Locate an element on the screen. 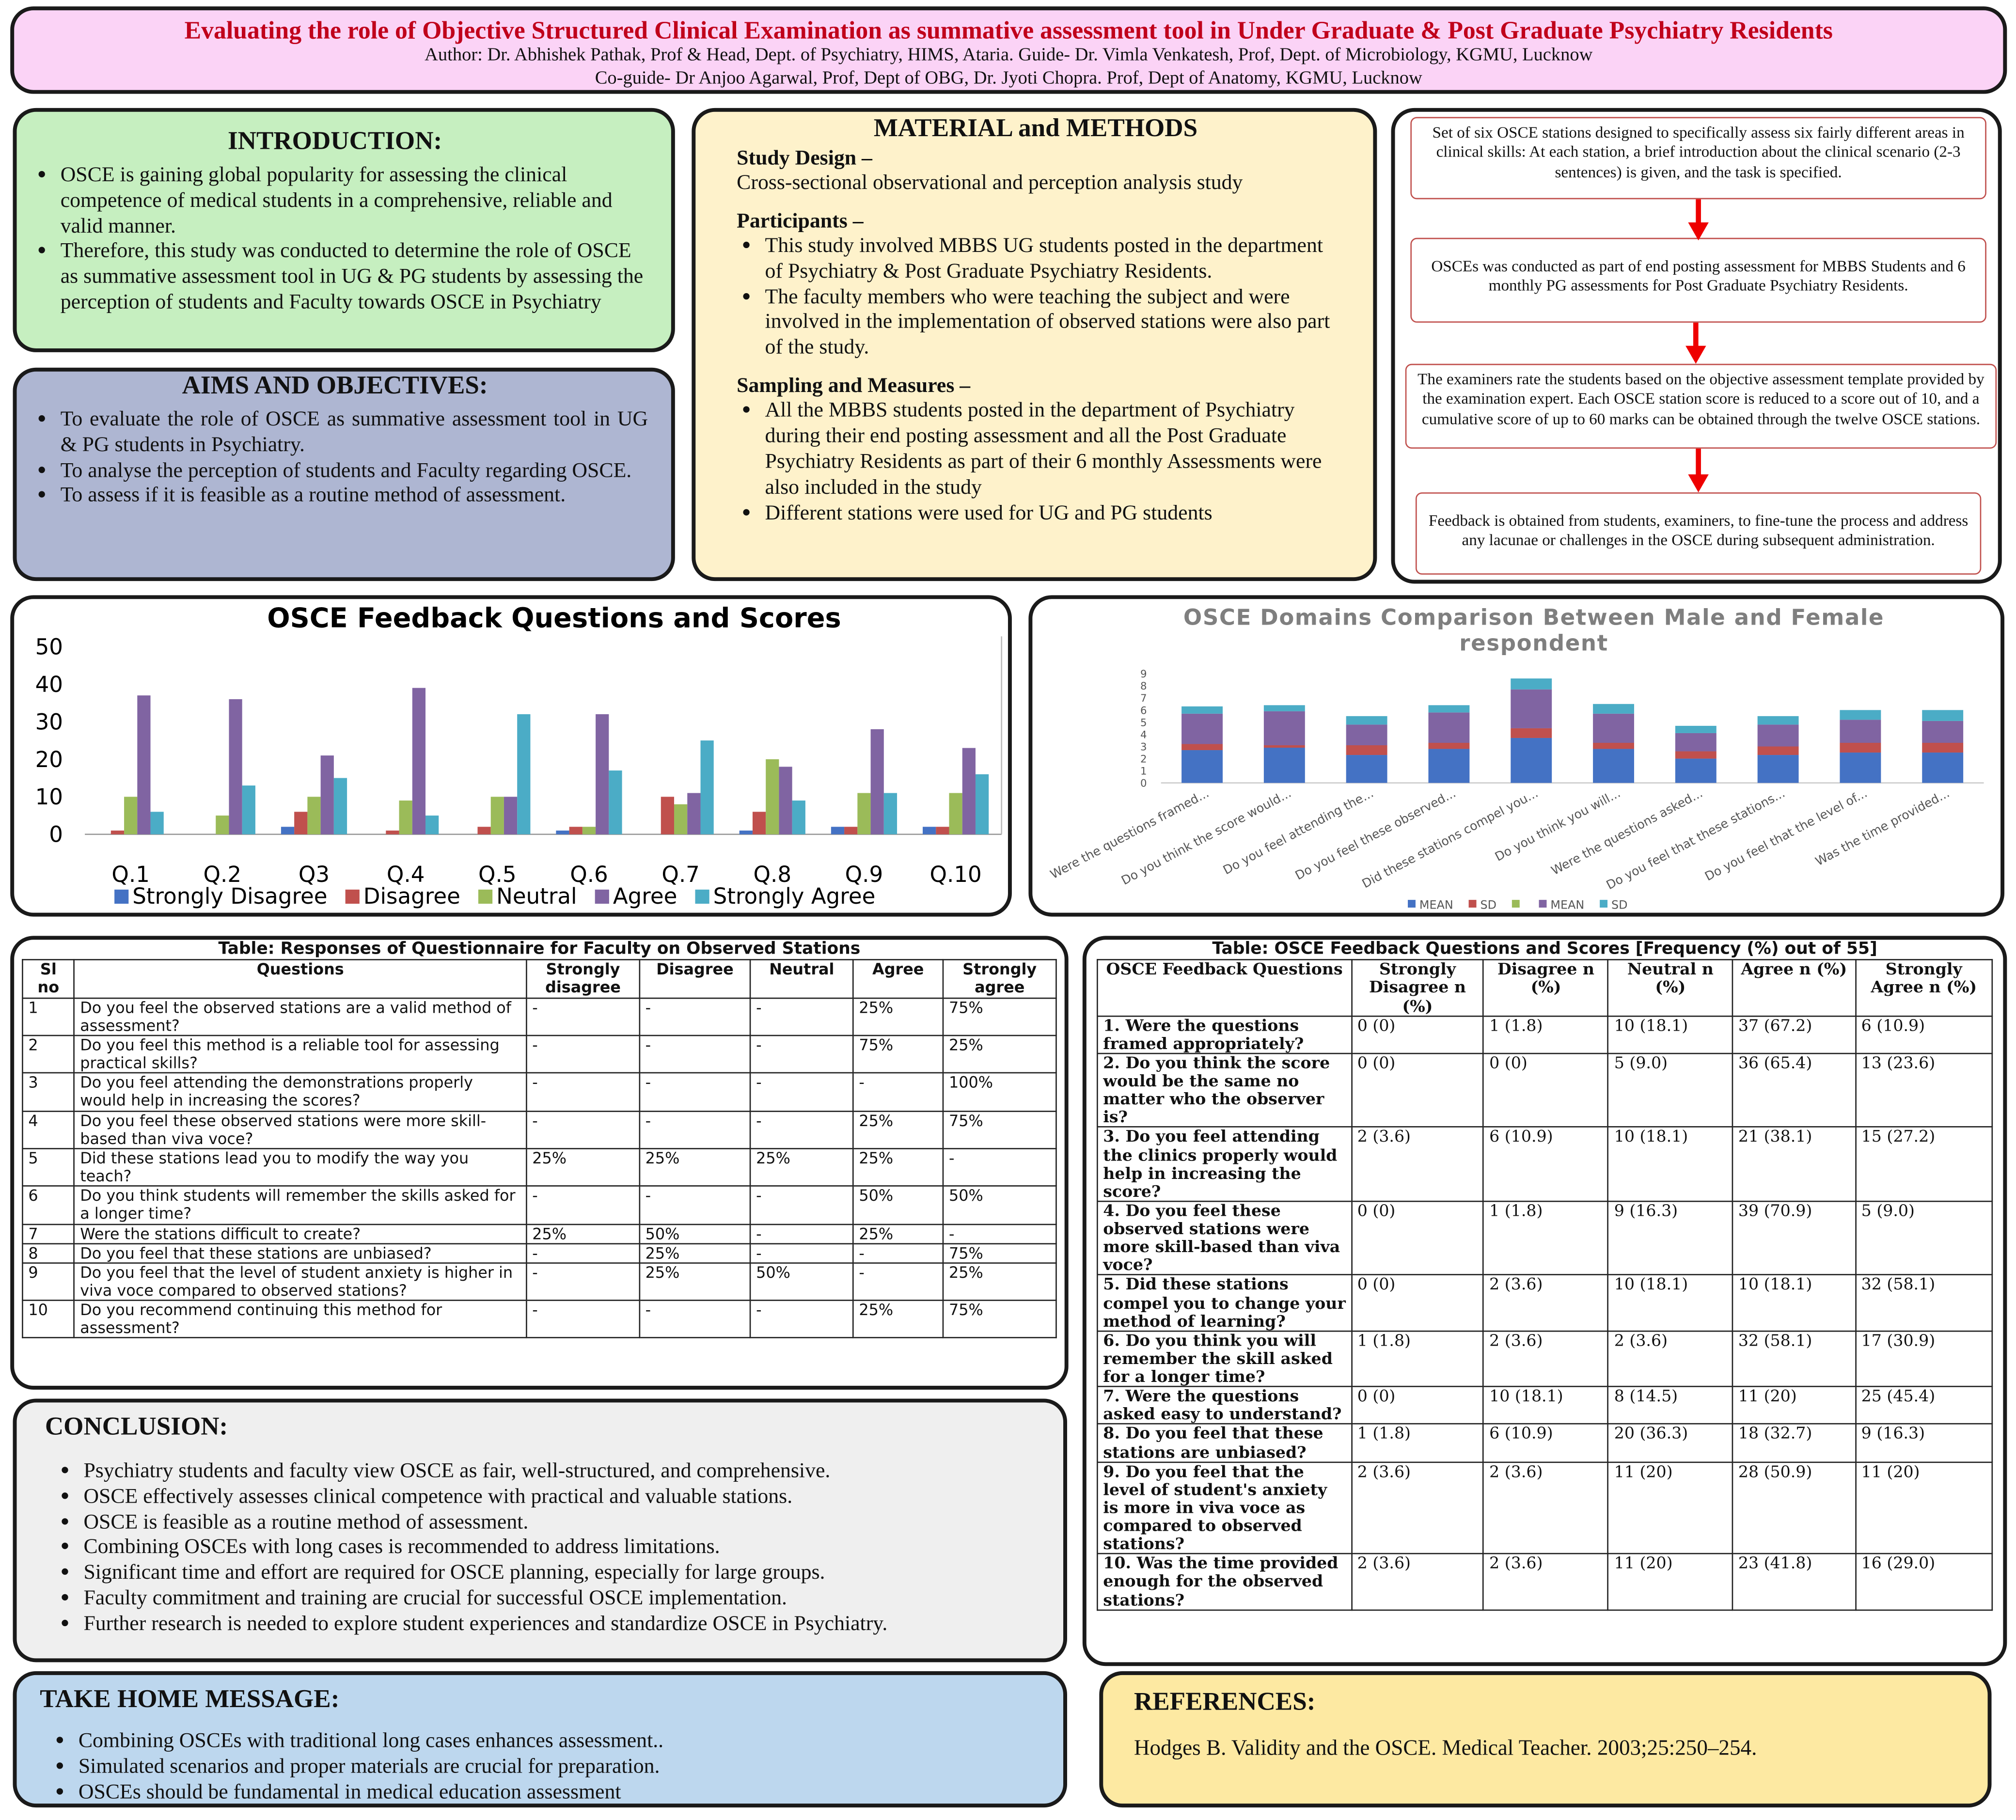 The height and width of the screenshot is (1820, 2016). table-cell: 5 (9.0) is located at coordinates (1924, 1238).